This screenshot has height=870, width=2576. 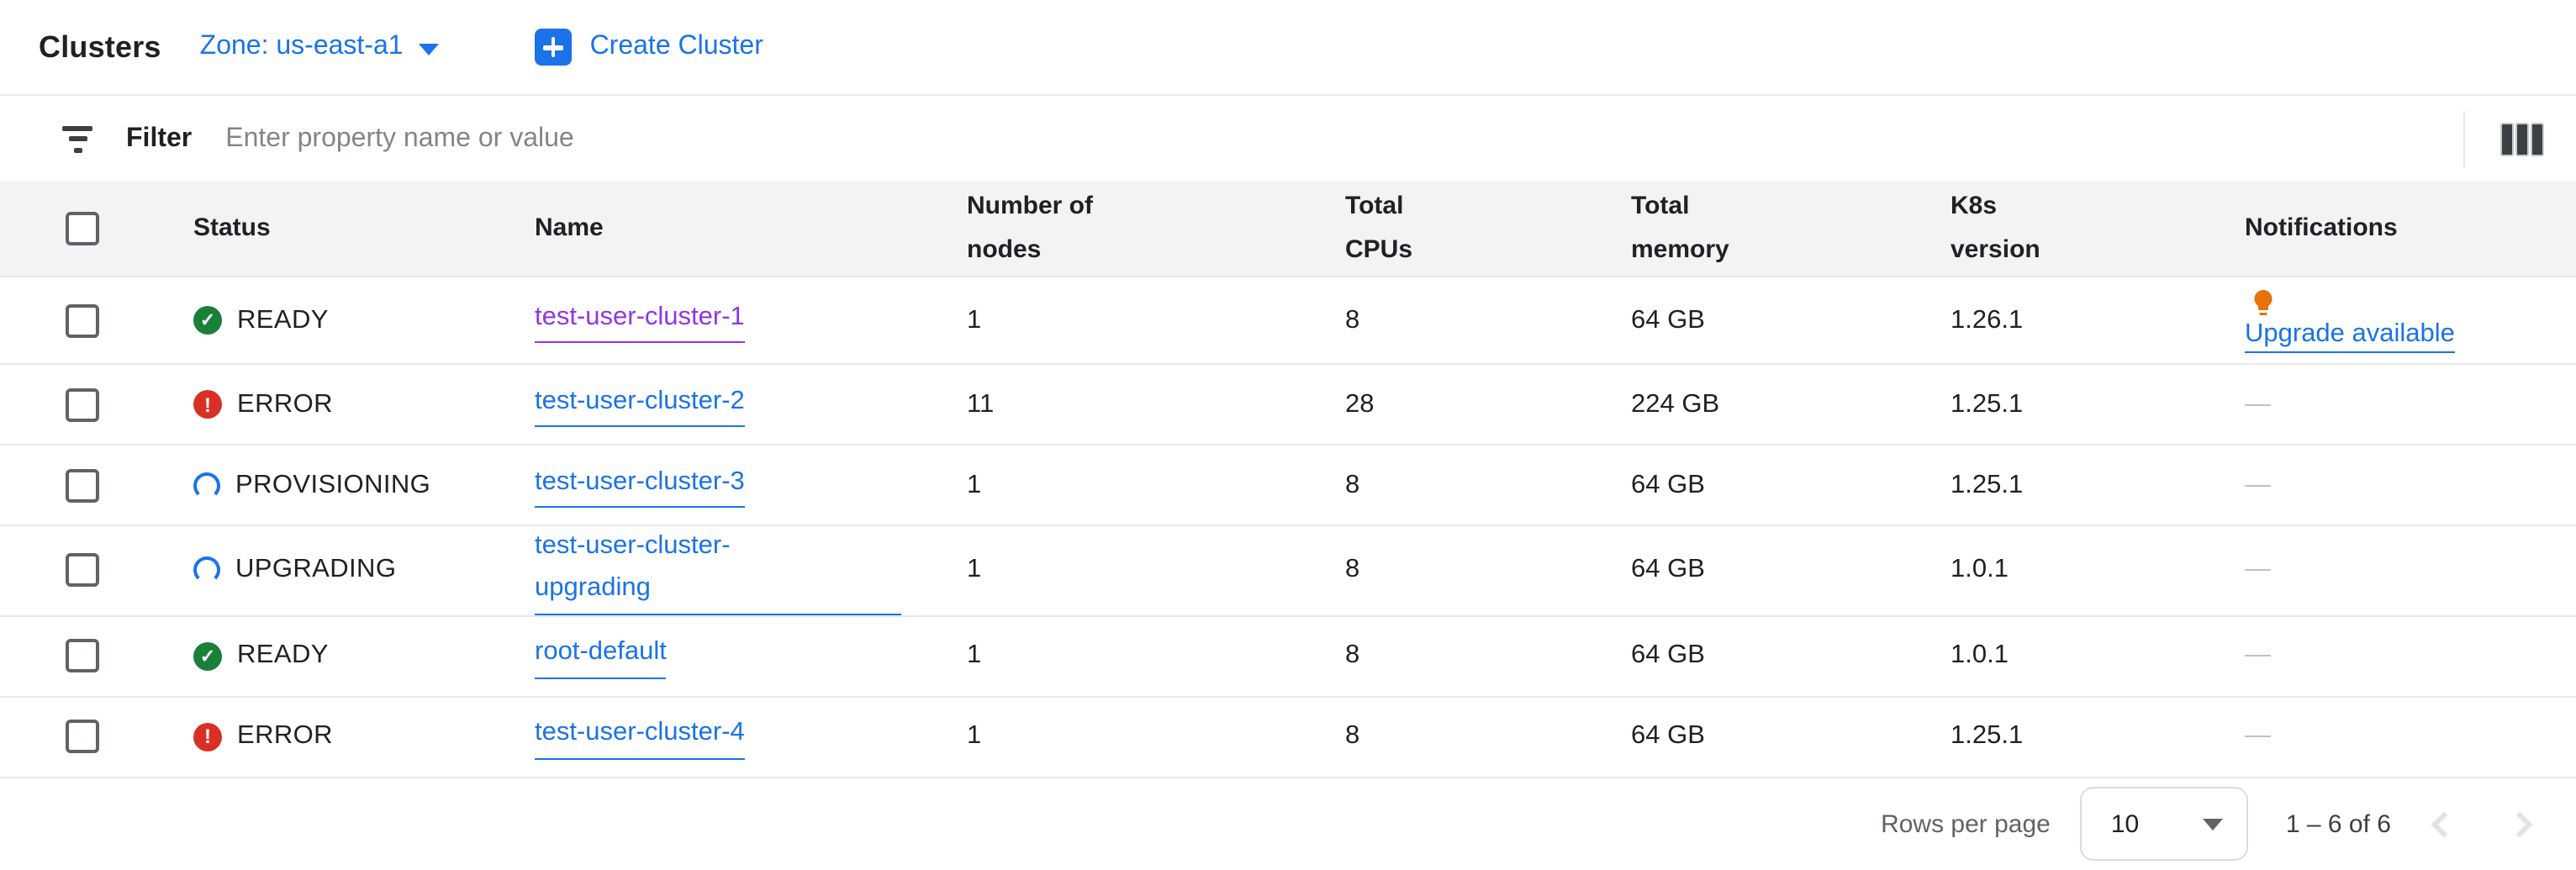 What do you see at coordinates (676, 46) in the screenshot?
I see `create-cluster-label: Create Cluster` at bounding box center [676, 46].